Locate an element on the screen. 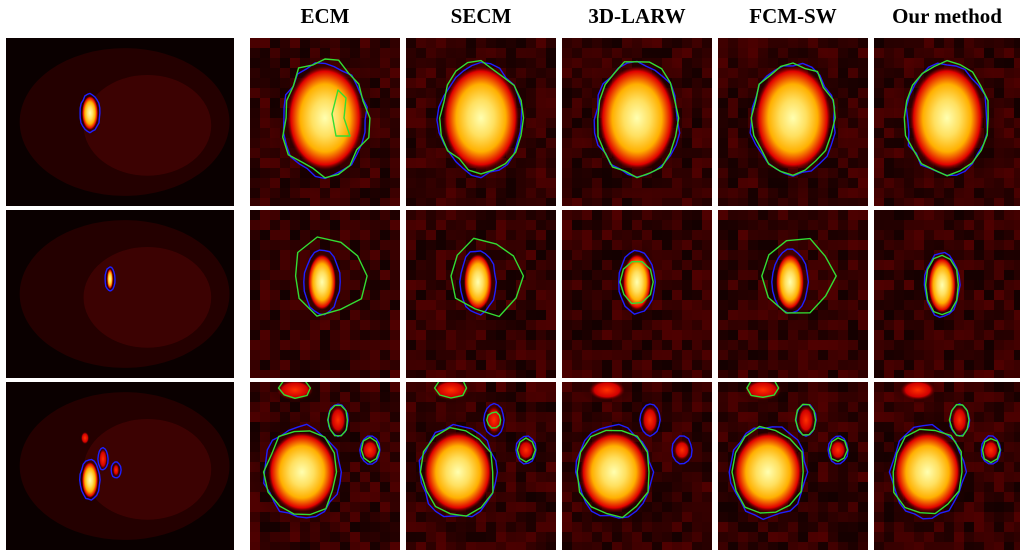 The width and height of the screenshot is (1021, 550). zoom-row-2-3d-larw is located at coordinates (637, 294).